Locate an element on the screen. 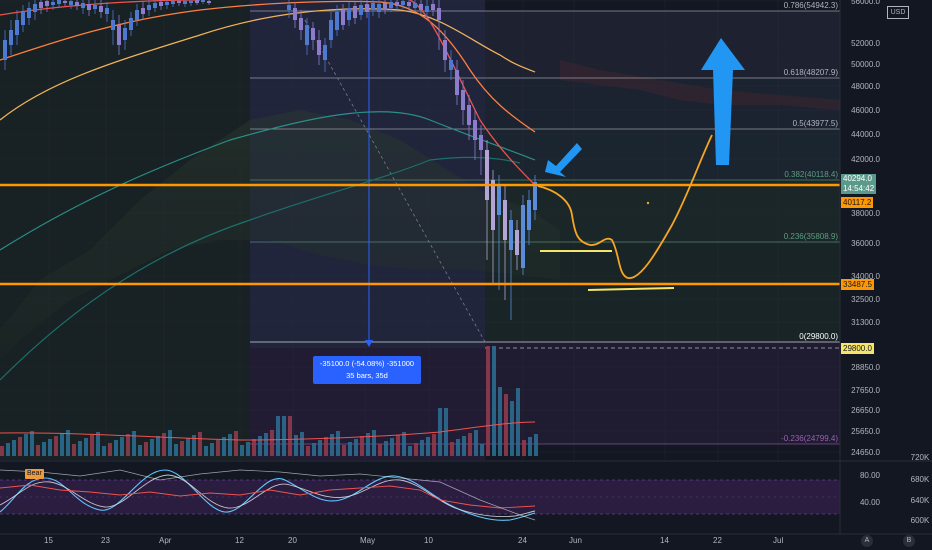 This screenshot has height=550, width=932. measure-change: -35100.0 (-54.08%) -351000 is located at coordinates (367, 363).